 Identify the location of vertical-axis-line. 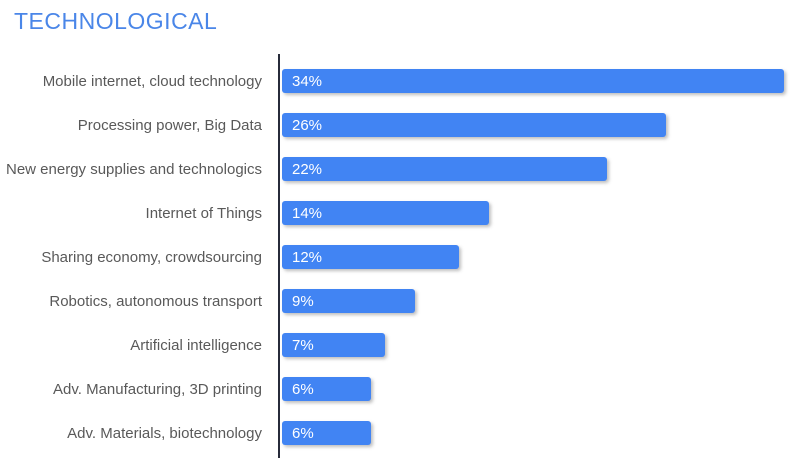
(279, 256).